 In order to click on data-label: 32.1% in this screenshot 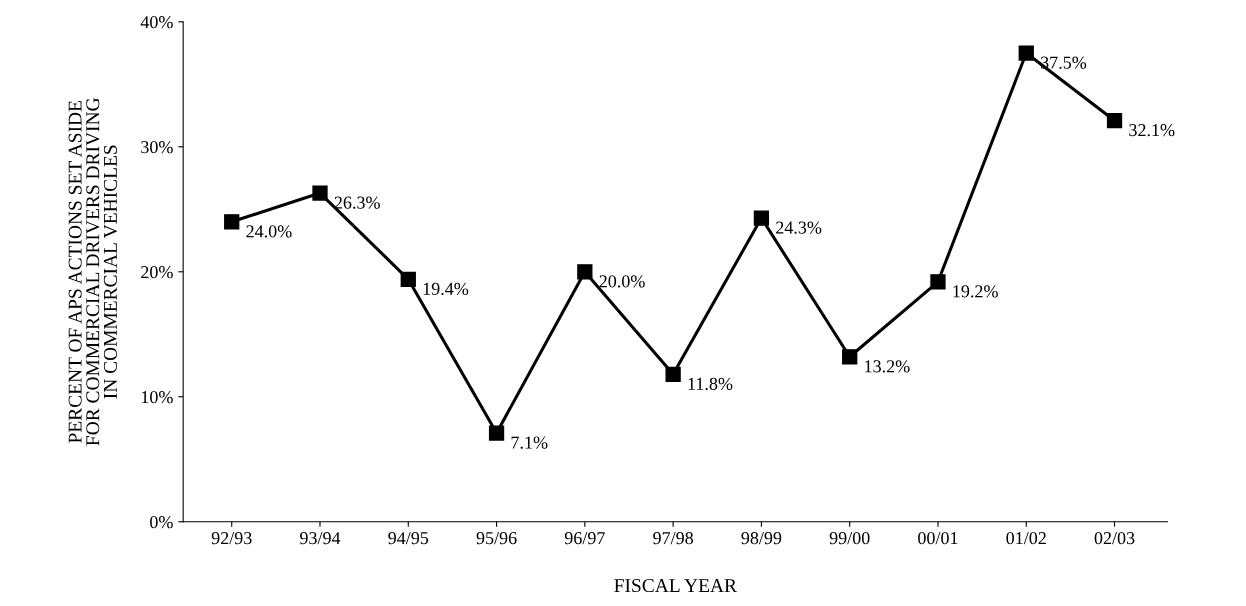, I will do `click(1152, 130)`.